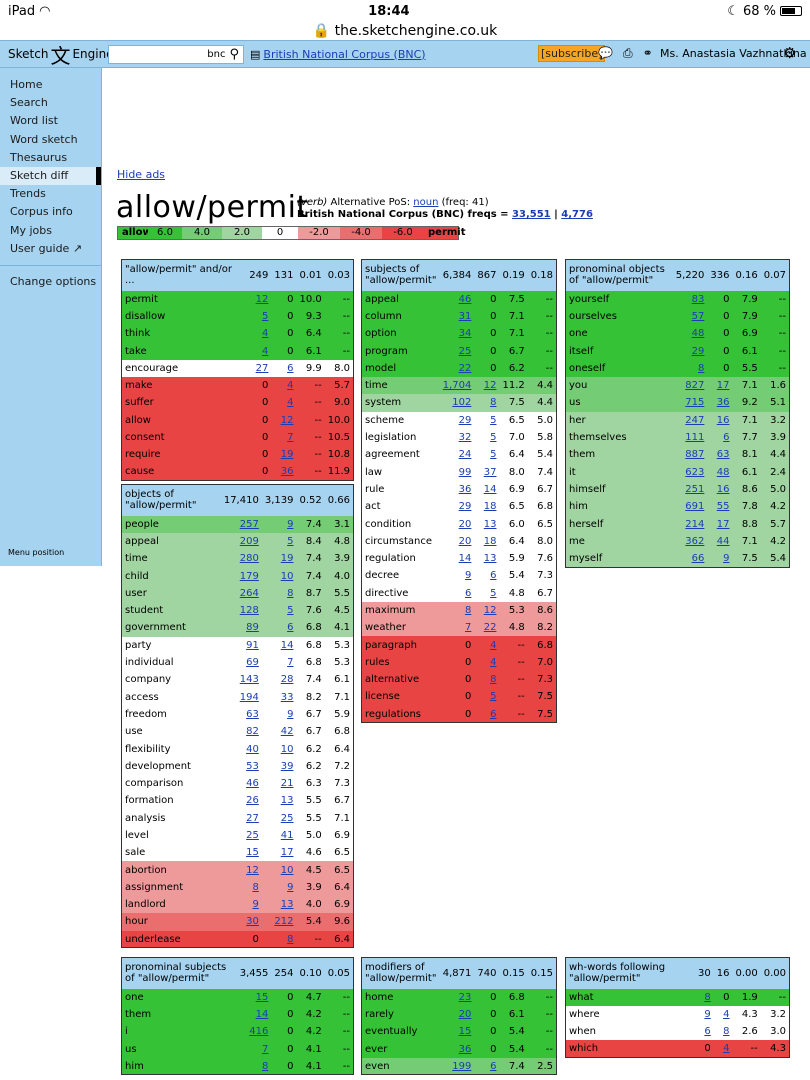  What do you see at coordinates (39, 157) in the screenshot?
I see `sidebar-item-thesaurus: Thesaurus` at bounding box center [39, 157].